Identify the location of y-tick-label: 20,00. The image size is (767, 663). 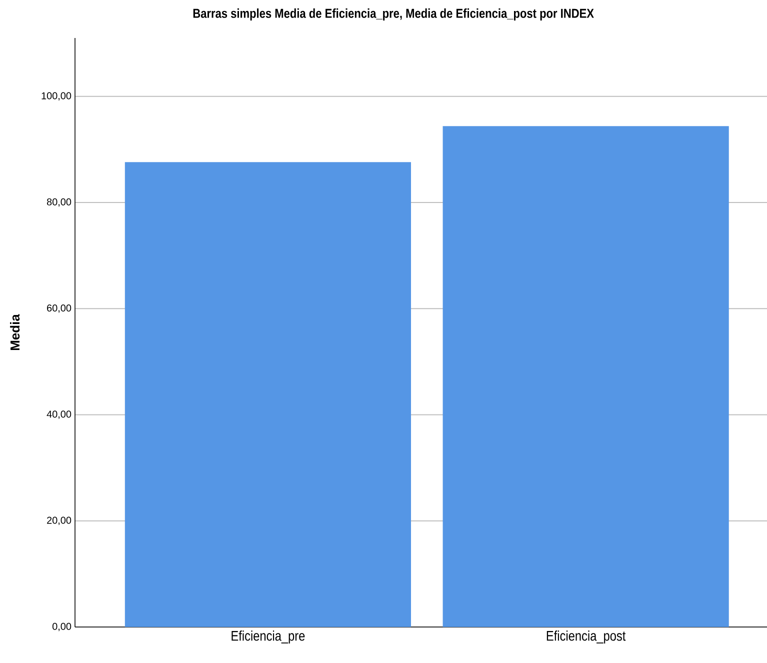
(59, 520).